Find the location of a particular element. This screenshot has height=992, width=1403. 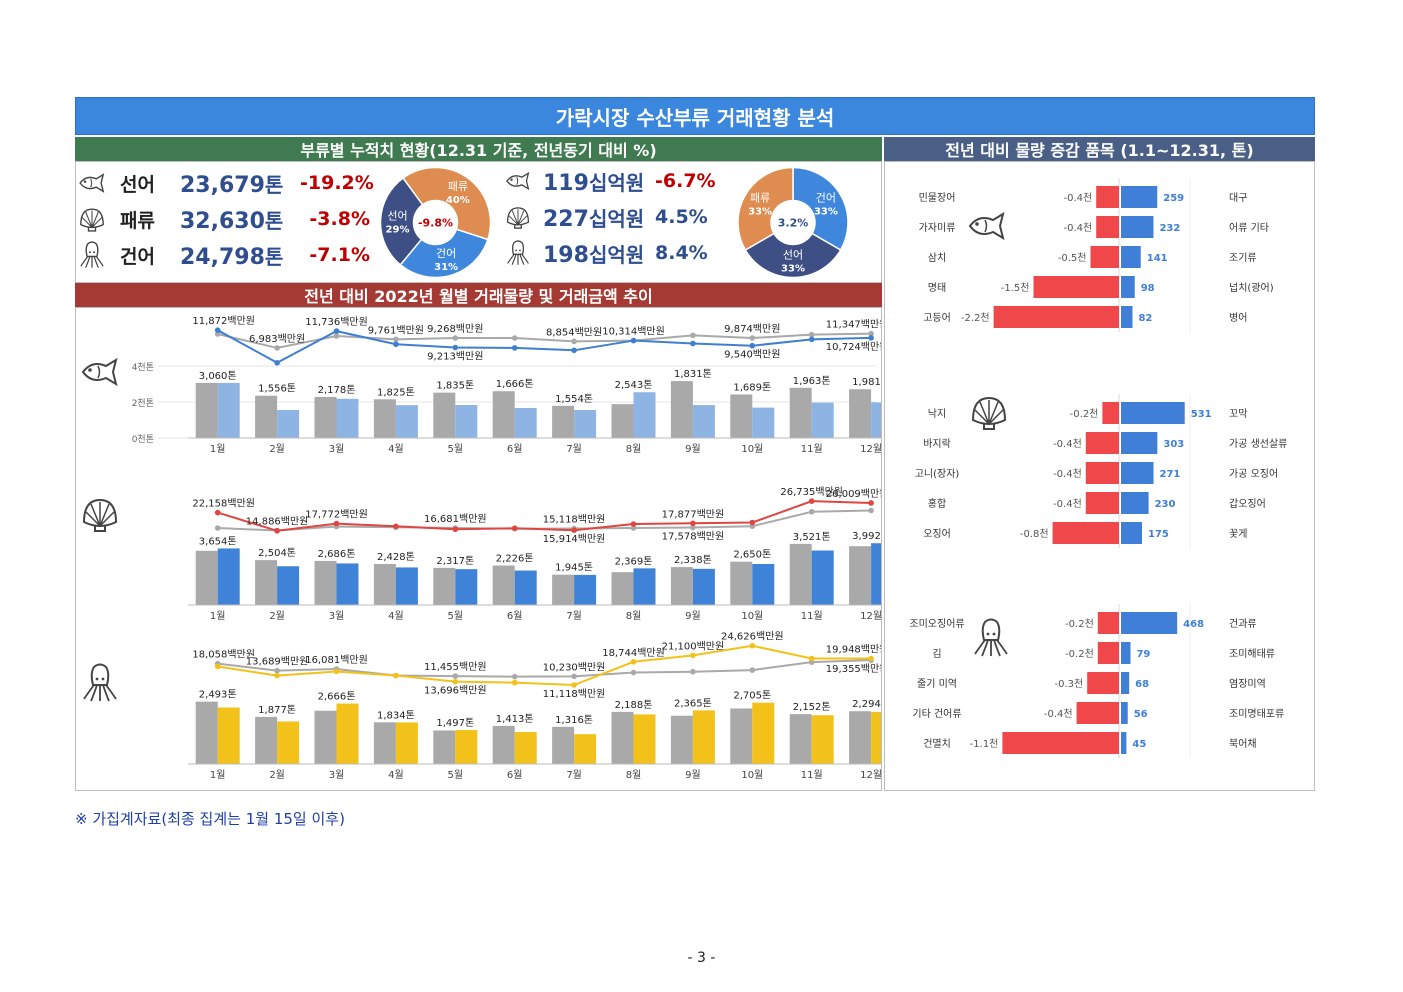

decrease-value-label: -0.2천 is located at coordinates (1079, 624).